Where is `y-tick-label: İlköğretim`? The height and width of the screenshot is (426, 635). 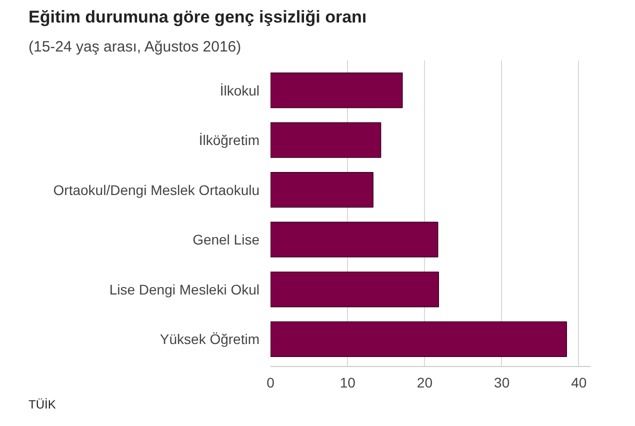 y-tick-label: İlköğretim is located at coordinates (229, 140).